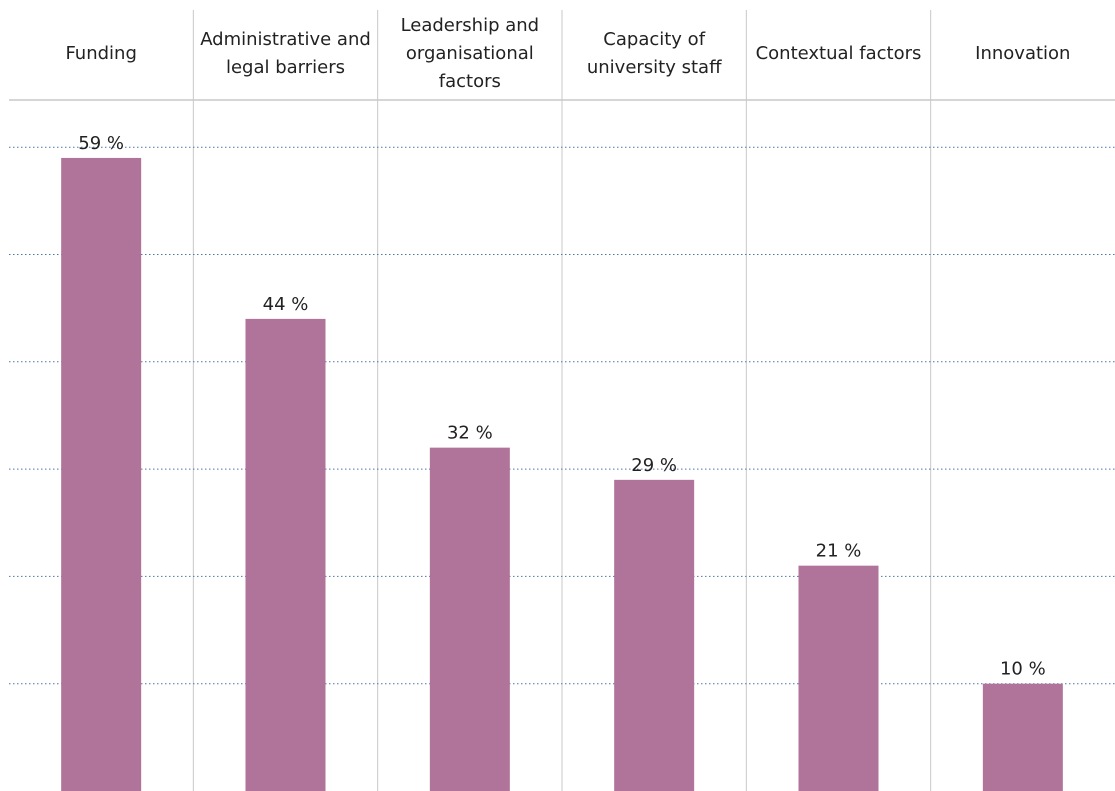  I want to click on value-label: 10 %, so click(1023, 669).